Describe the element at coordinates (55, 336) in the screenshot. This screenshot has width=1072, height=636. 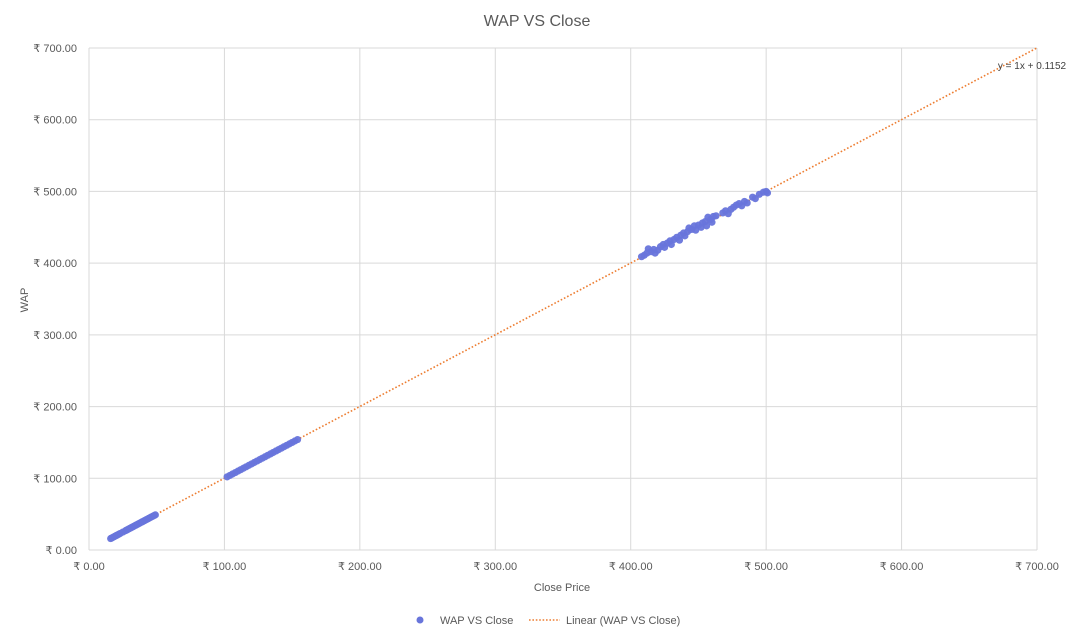
I see `y-tick-label: ₹ 300.00` at that location.